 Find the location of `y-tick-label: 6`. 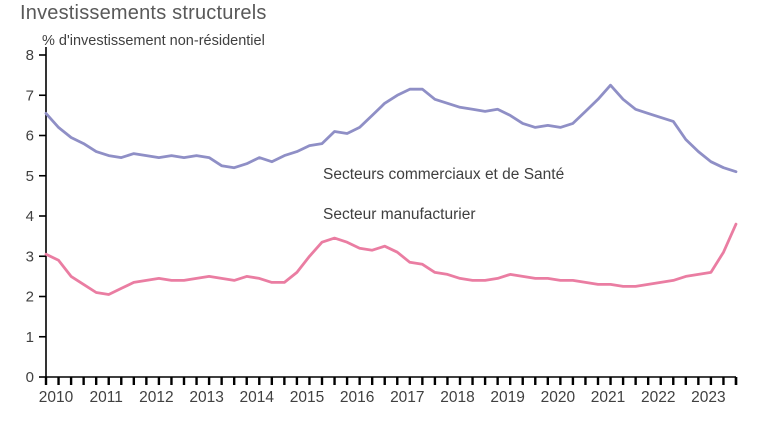

y-tick-label: 6 is located at coordinates (30, 136).